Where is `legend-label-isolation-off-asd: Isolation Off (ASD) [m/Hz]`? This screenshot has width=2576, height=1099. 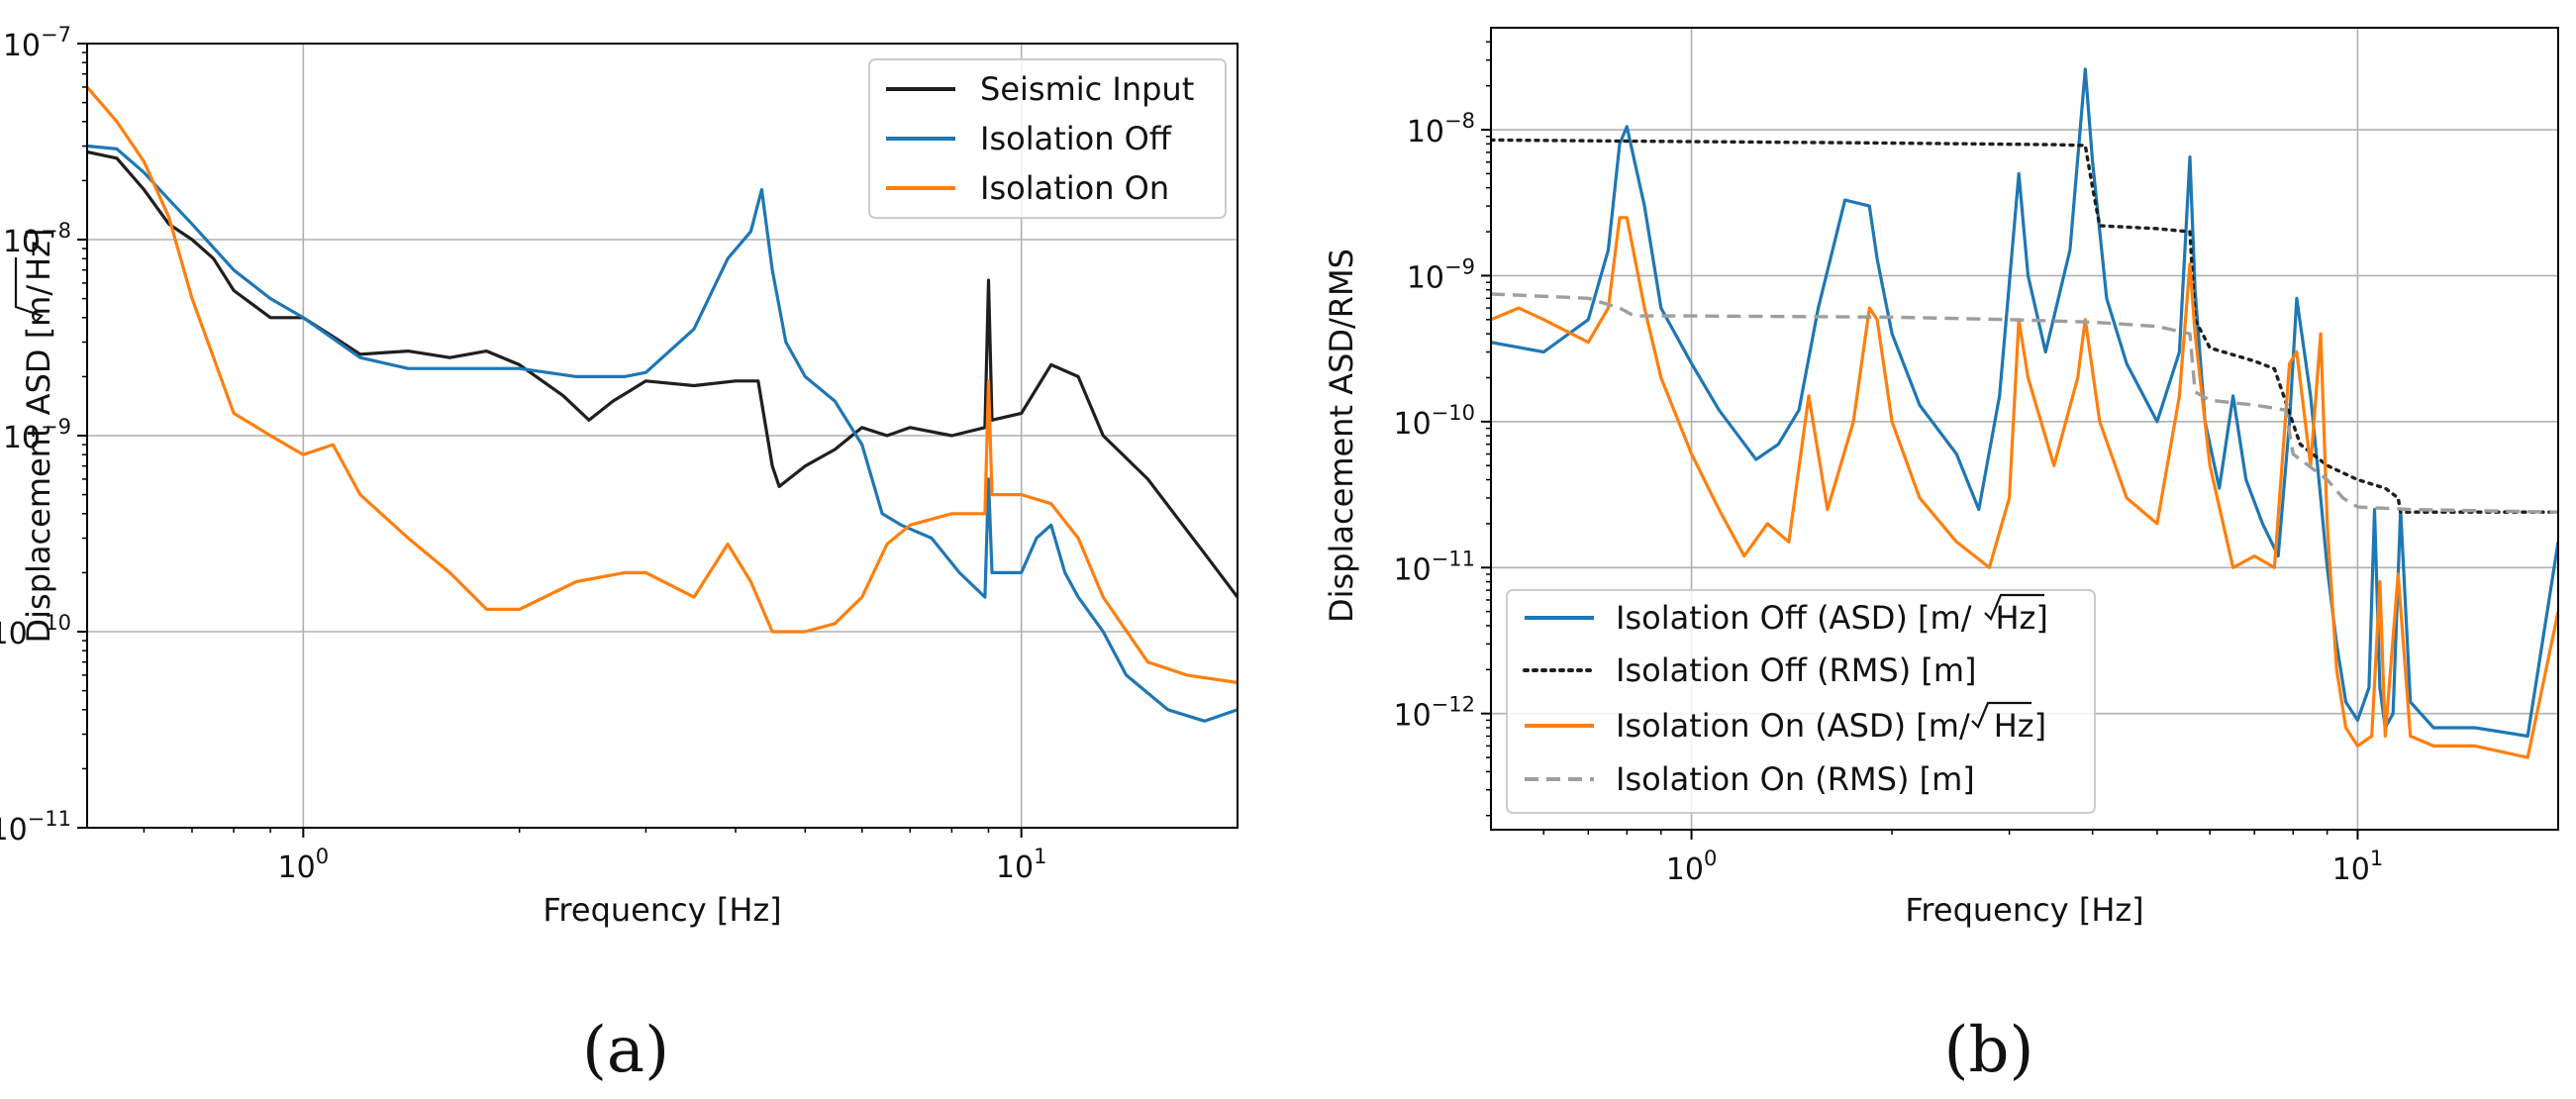 legend-label-isolation-off-asd: Isolation Off (ASD) [m/Hz] is located at coordinates (1832, 618).